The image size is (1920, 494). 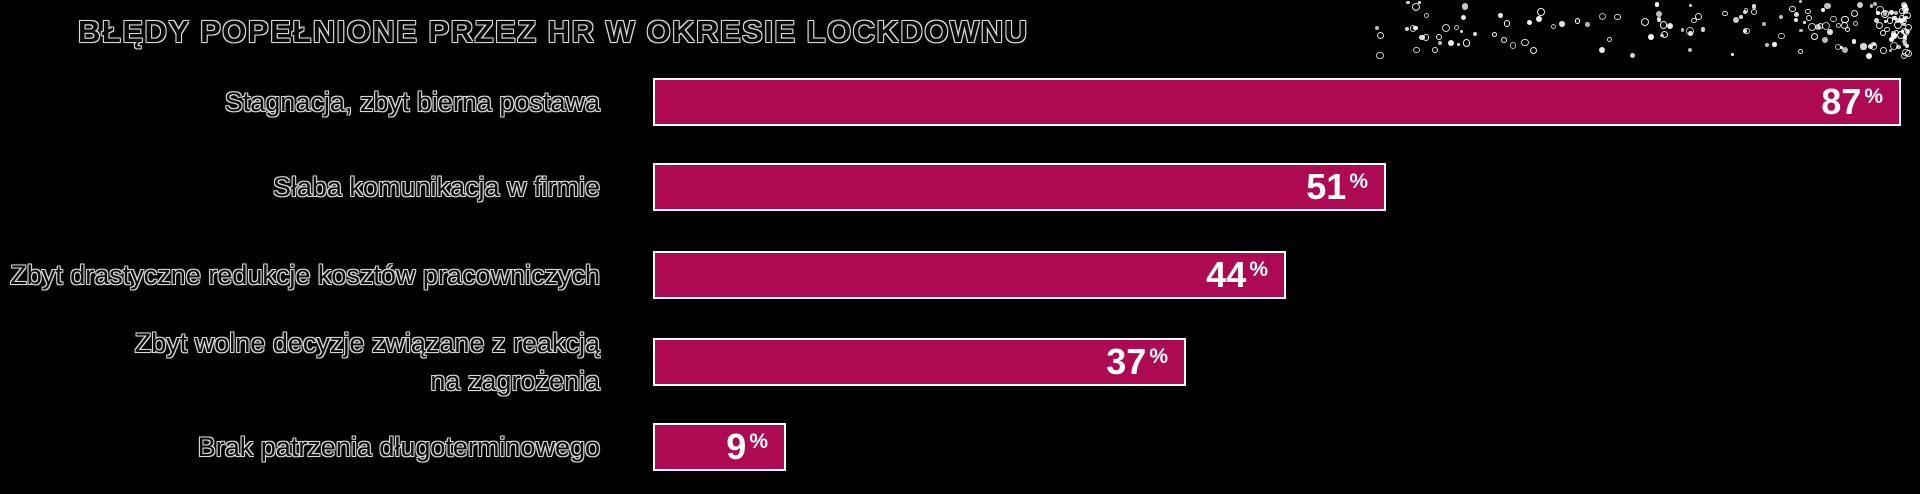 I want to click on bar-value-label: 51%, so click(x=1337, y=187).